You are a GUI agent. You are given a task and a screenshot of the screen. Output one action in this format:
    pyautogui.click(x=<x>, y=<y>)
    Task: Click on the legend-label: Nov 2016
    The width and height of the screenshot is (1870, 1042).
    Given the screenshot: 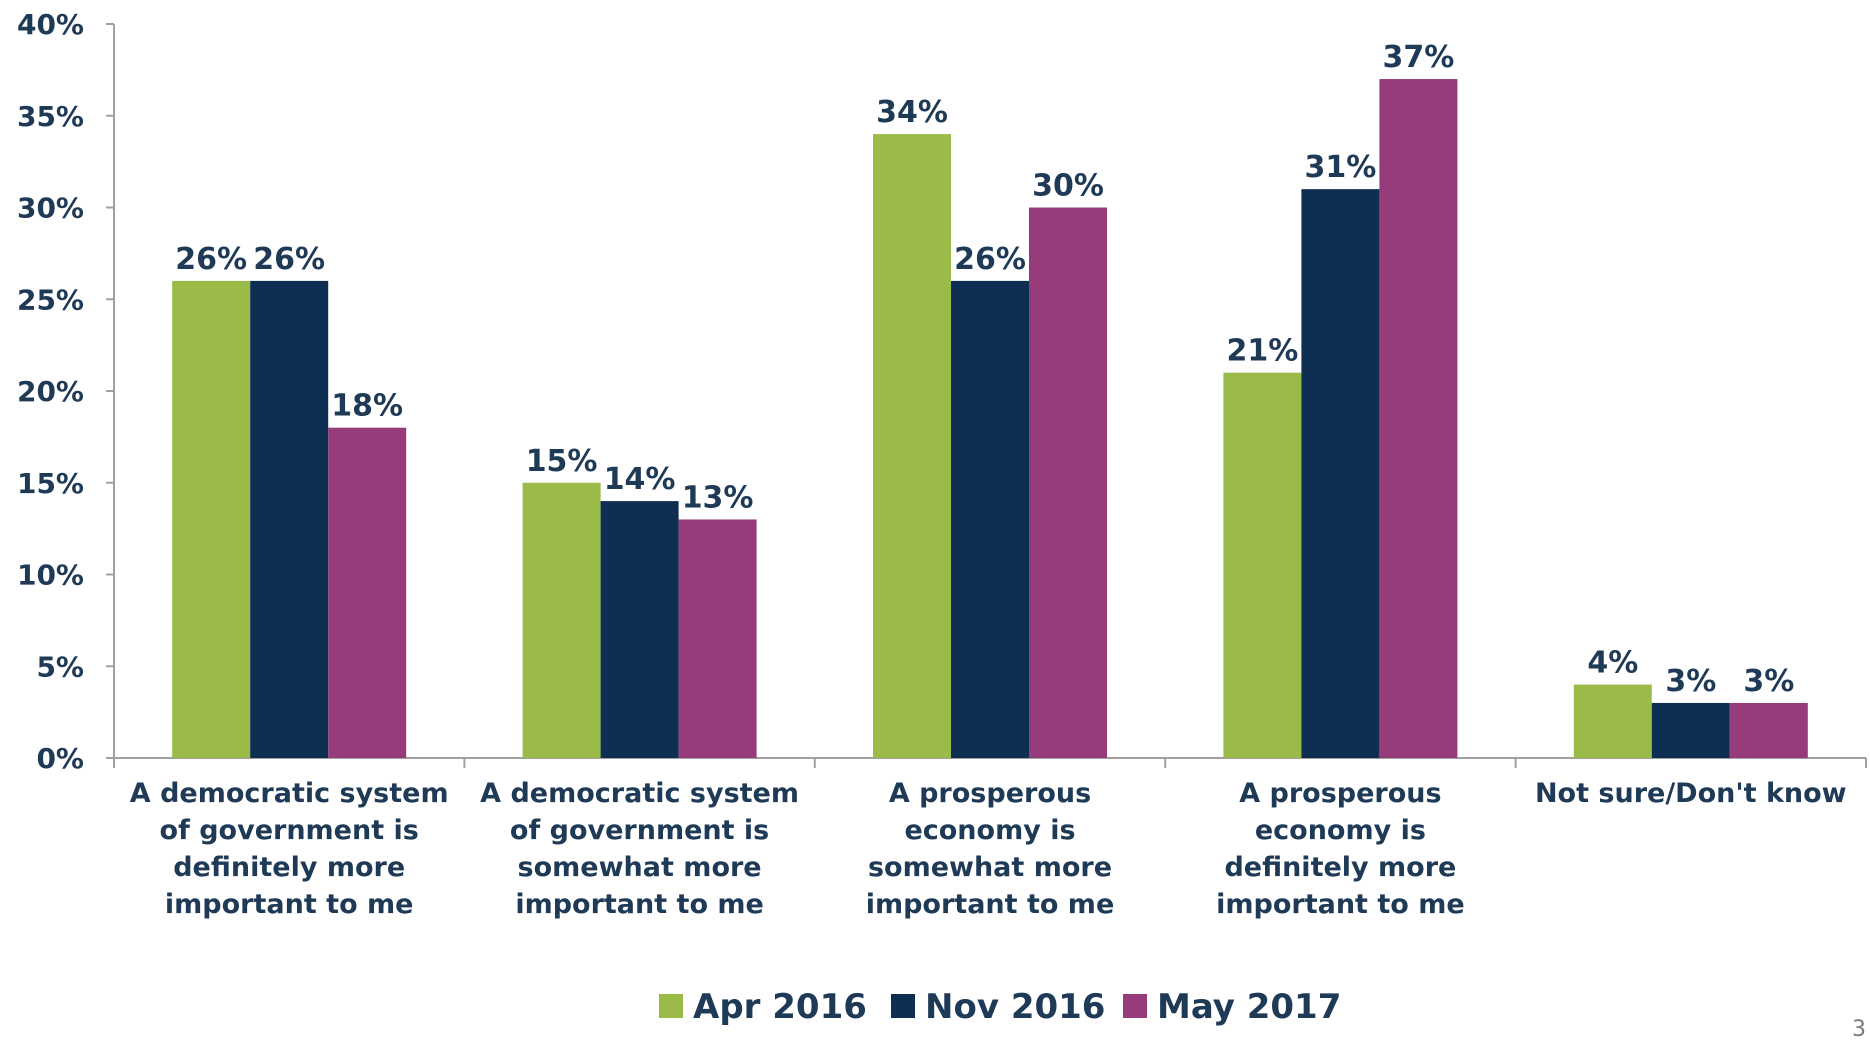 What is the action you would take?
    pyautogui.click(x=1015, y=1007)
    